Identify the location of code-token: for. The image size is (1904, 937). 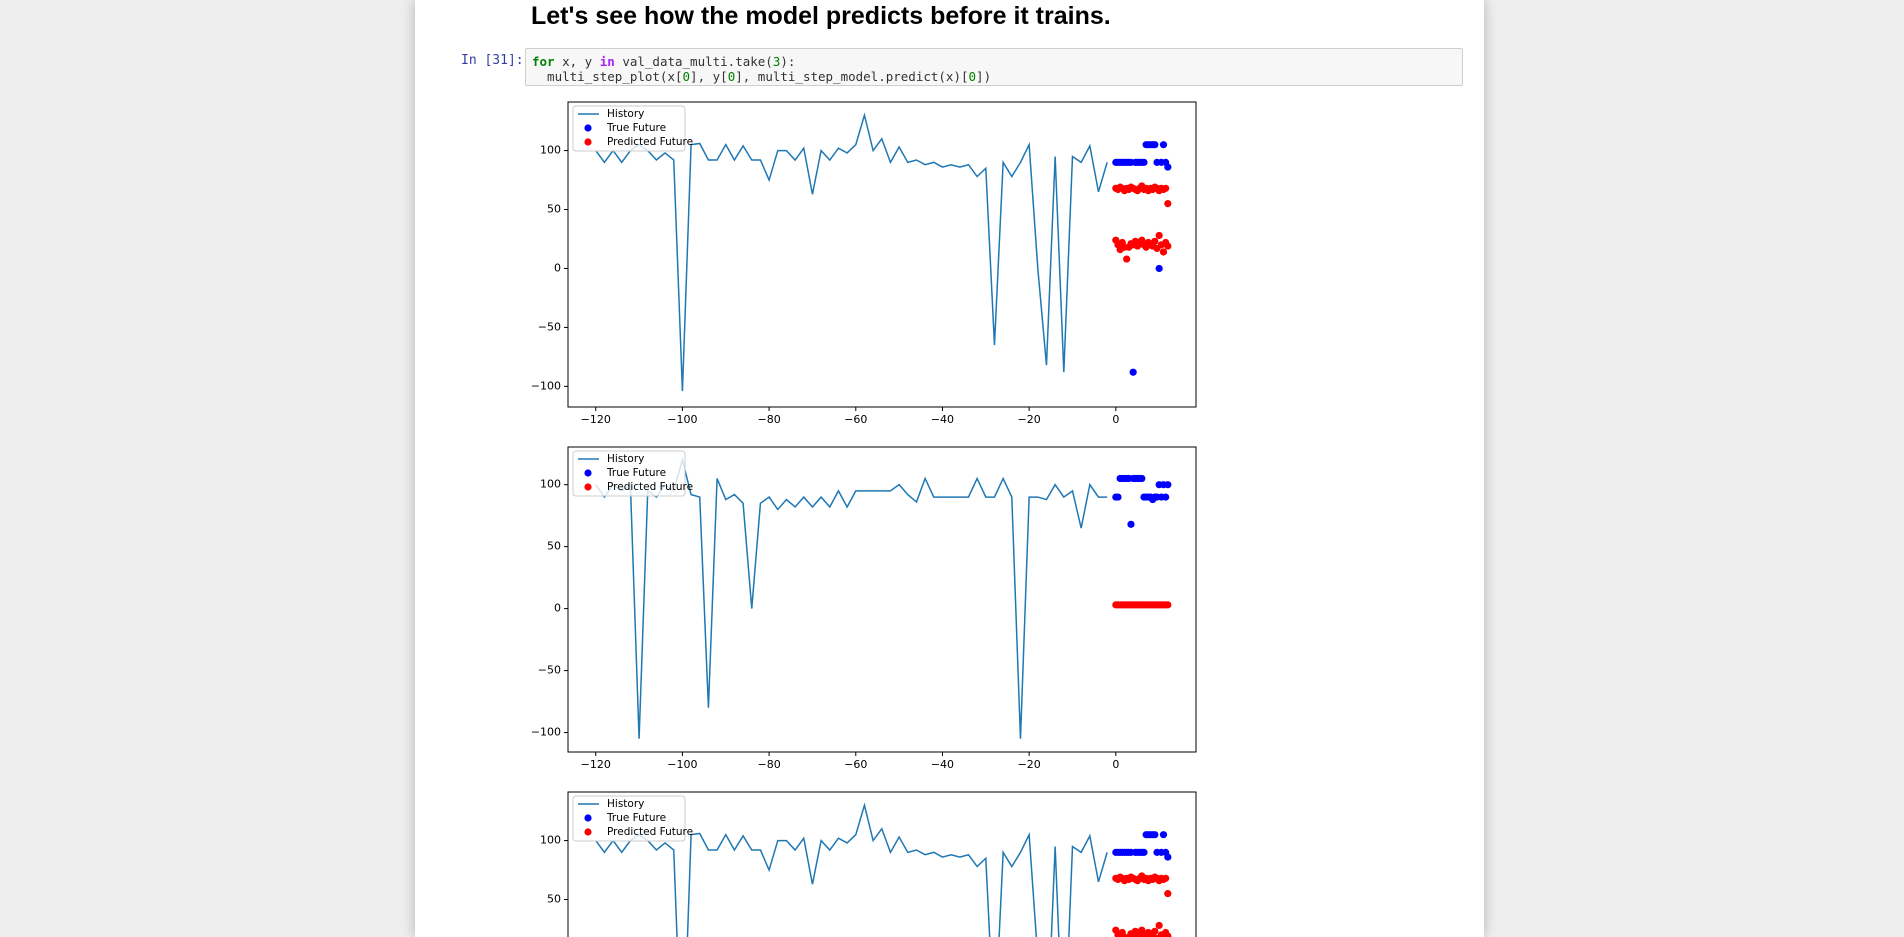
(543, 61).